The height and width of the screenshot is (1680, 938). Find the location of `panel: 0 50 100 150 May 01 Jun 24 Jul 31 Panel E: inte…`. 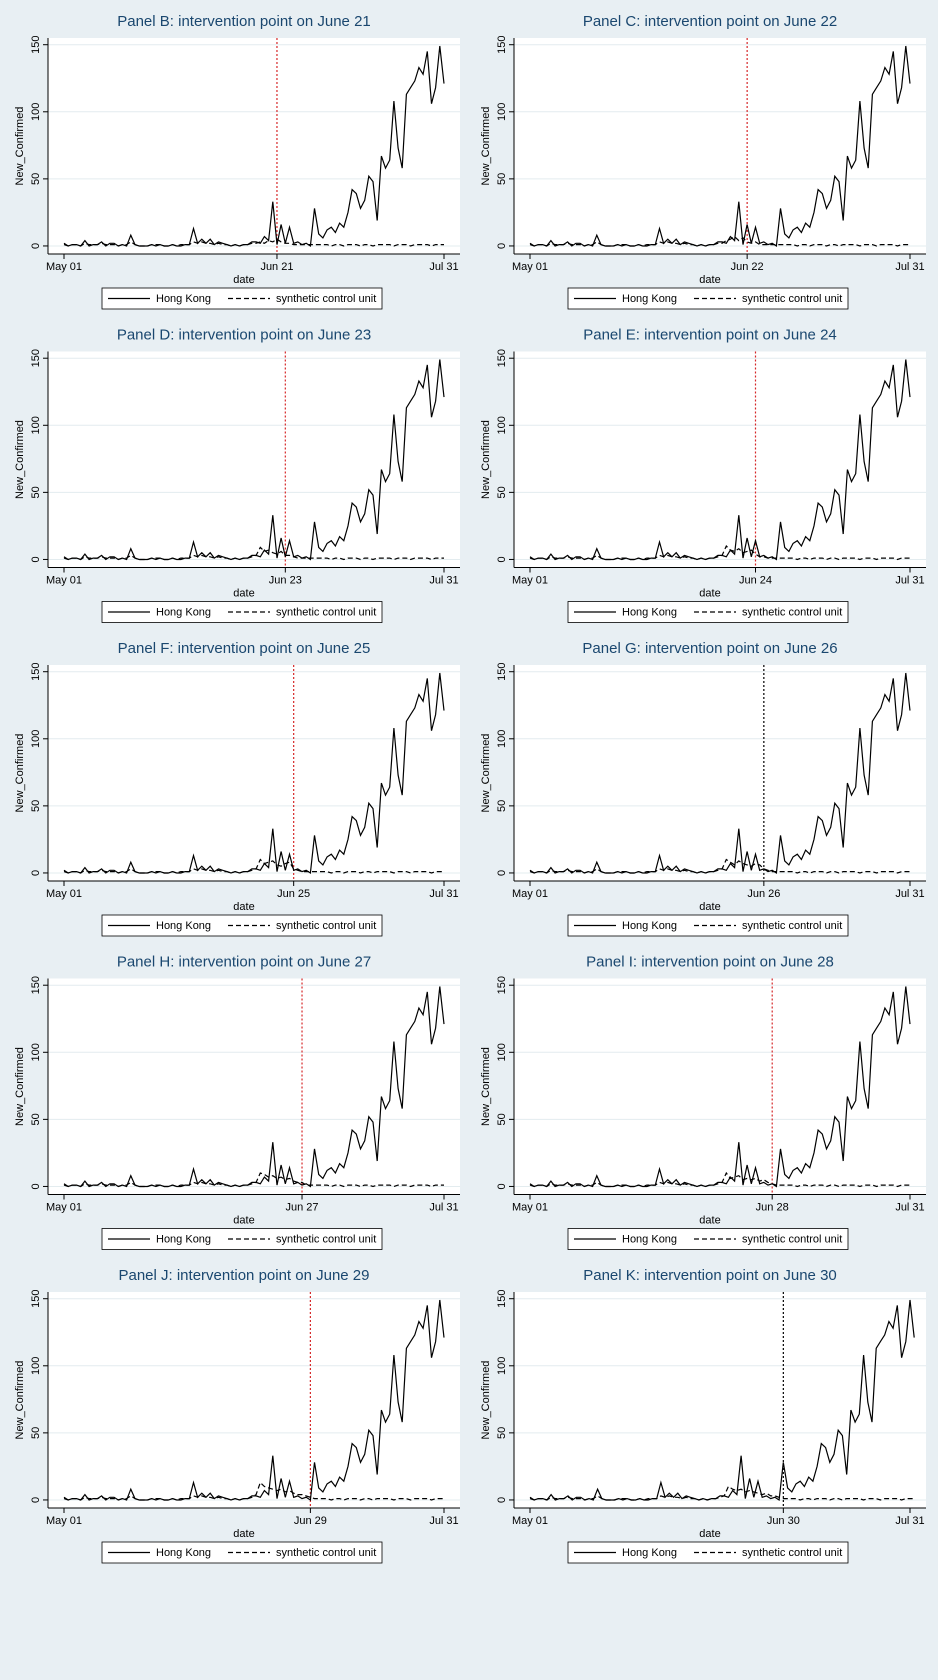

panel: 0 50 100 150 May 01 Jun 24 Jul 31 Panel E: inte… is located at coordinates (703, 474).